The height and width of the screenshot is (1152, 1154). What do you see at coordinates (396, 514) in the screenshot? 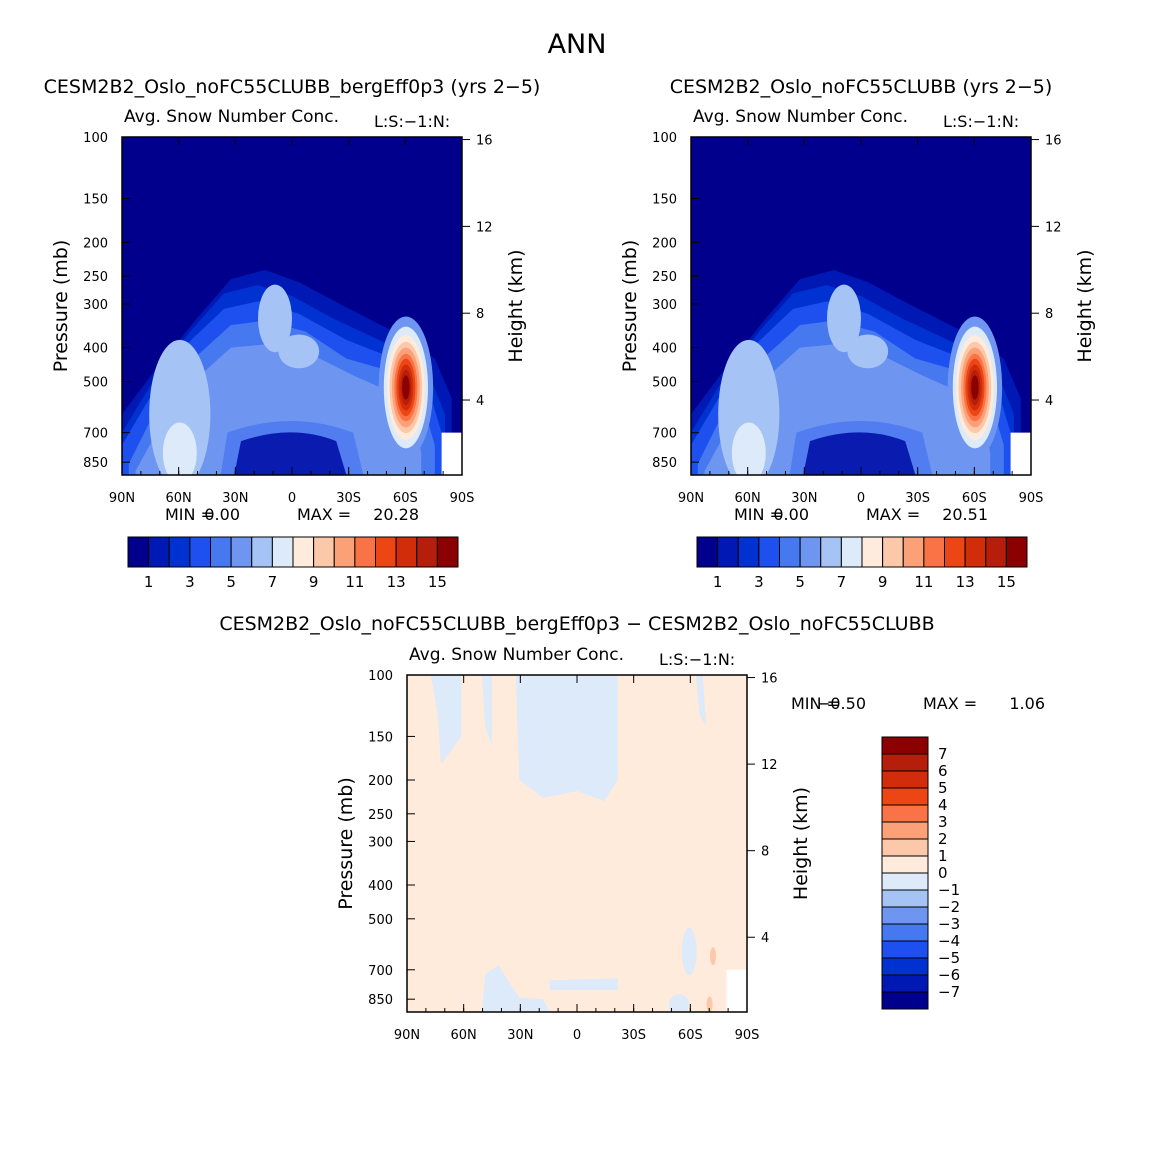
I see `max-value: 20.28` at bounding box center [396, 514].